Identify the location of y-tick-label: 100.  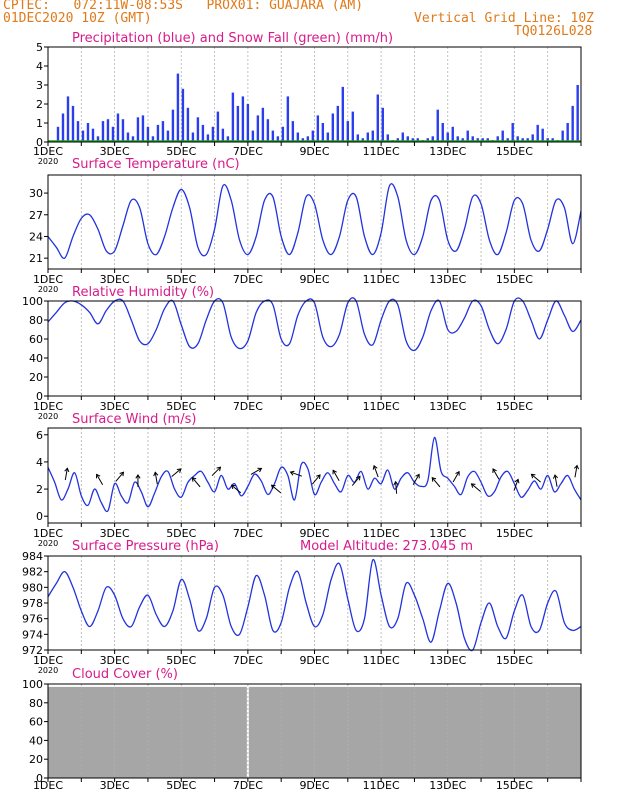
(32, 301).